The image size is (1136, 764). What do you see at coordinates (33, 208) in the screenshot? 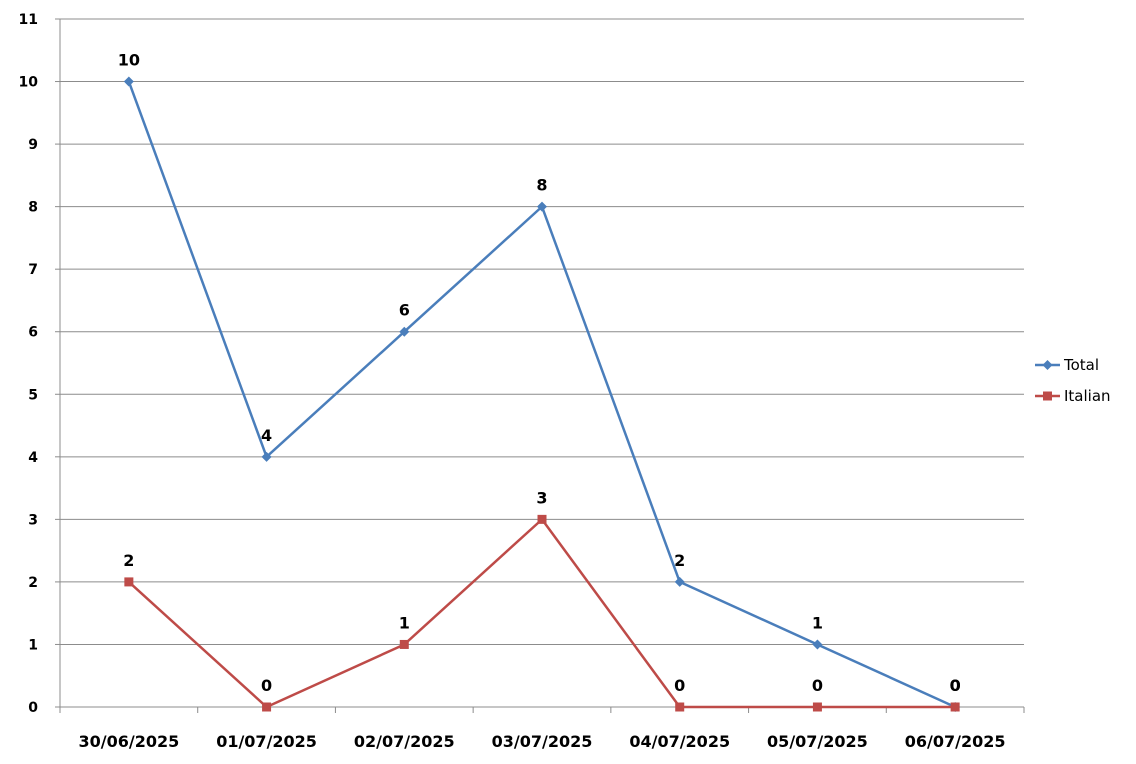
I see `y-tick-label: 8` at bounding box center [33, 208].